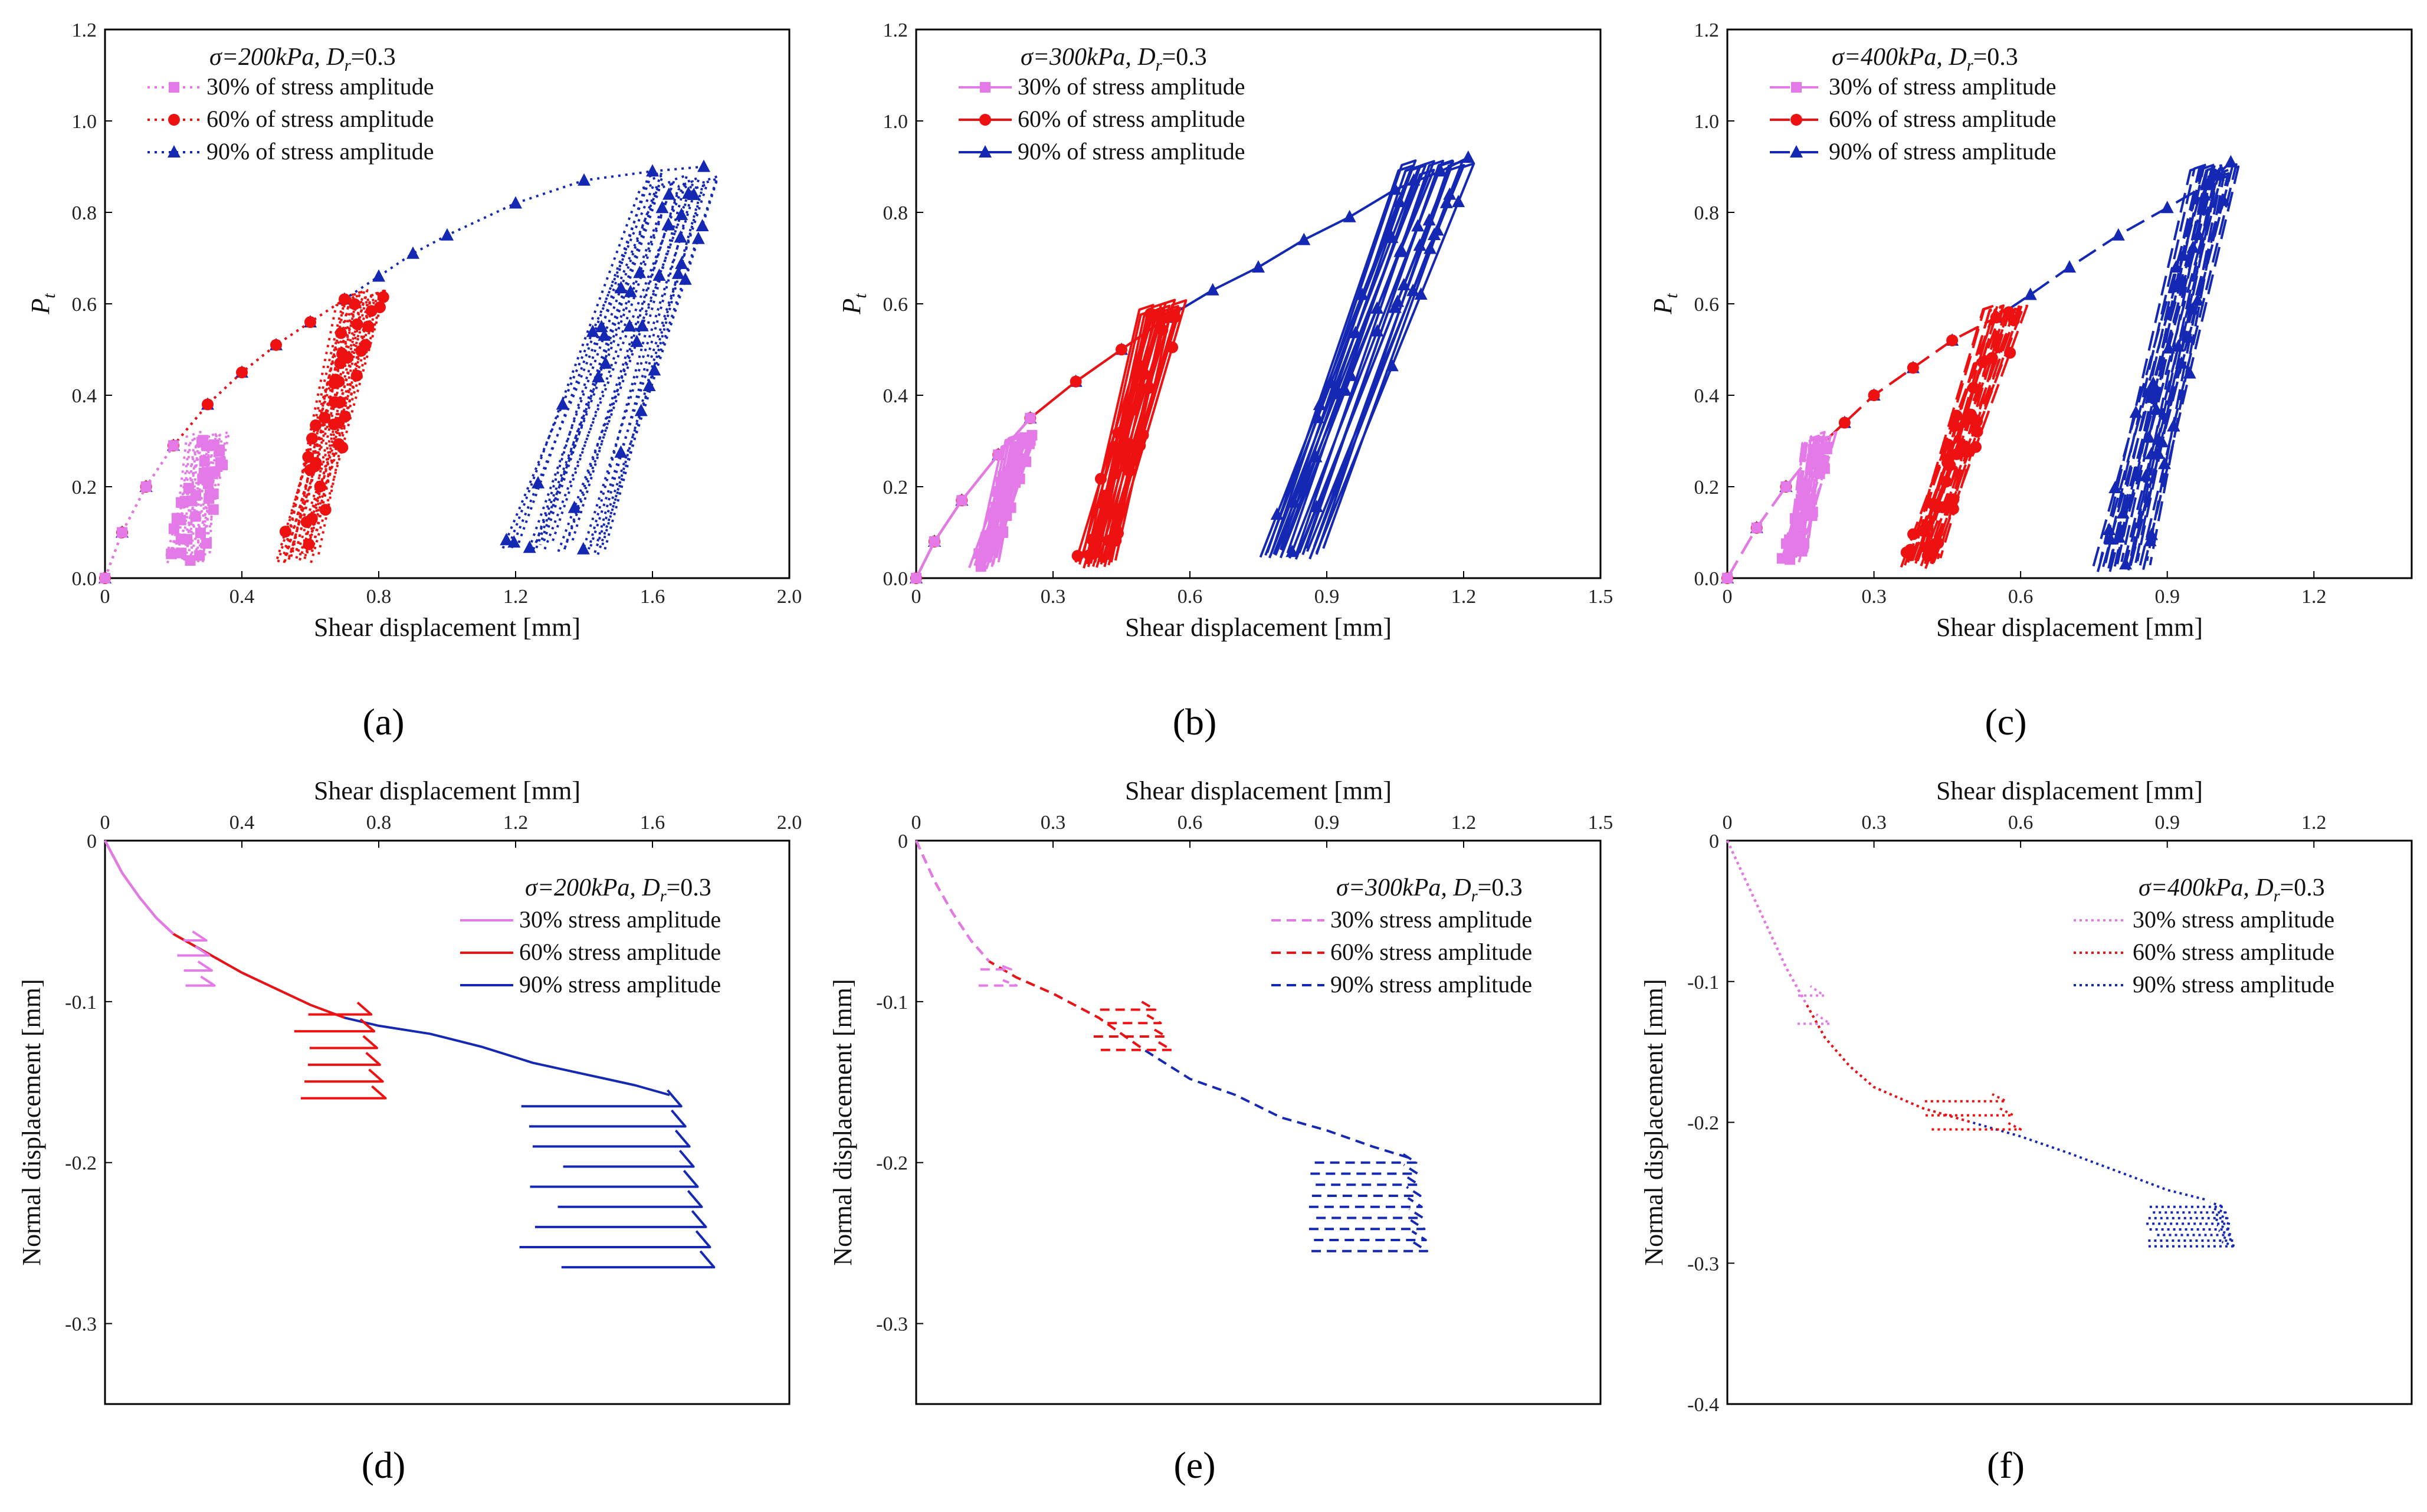  What do you see at coordinates (320, 151) in the screenshot?
I see `legend-label: 90% of stress amplitude` at bounding box center [320, 151].